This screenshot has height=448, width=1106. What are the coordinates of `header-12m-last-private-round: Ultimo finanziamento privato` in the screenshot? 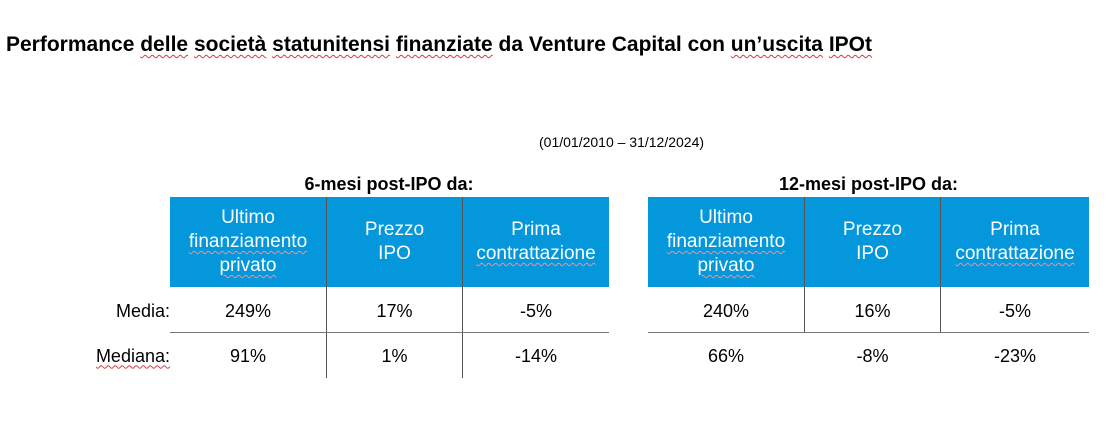 It's located at (726, 242).